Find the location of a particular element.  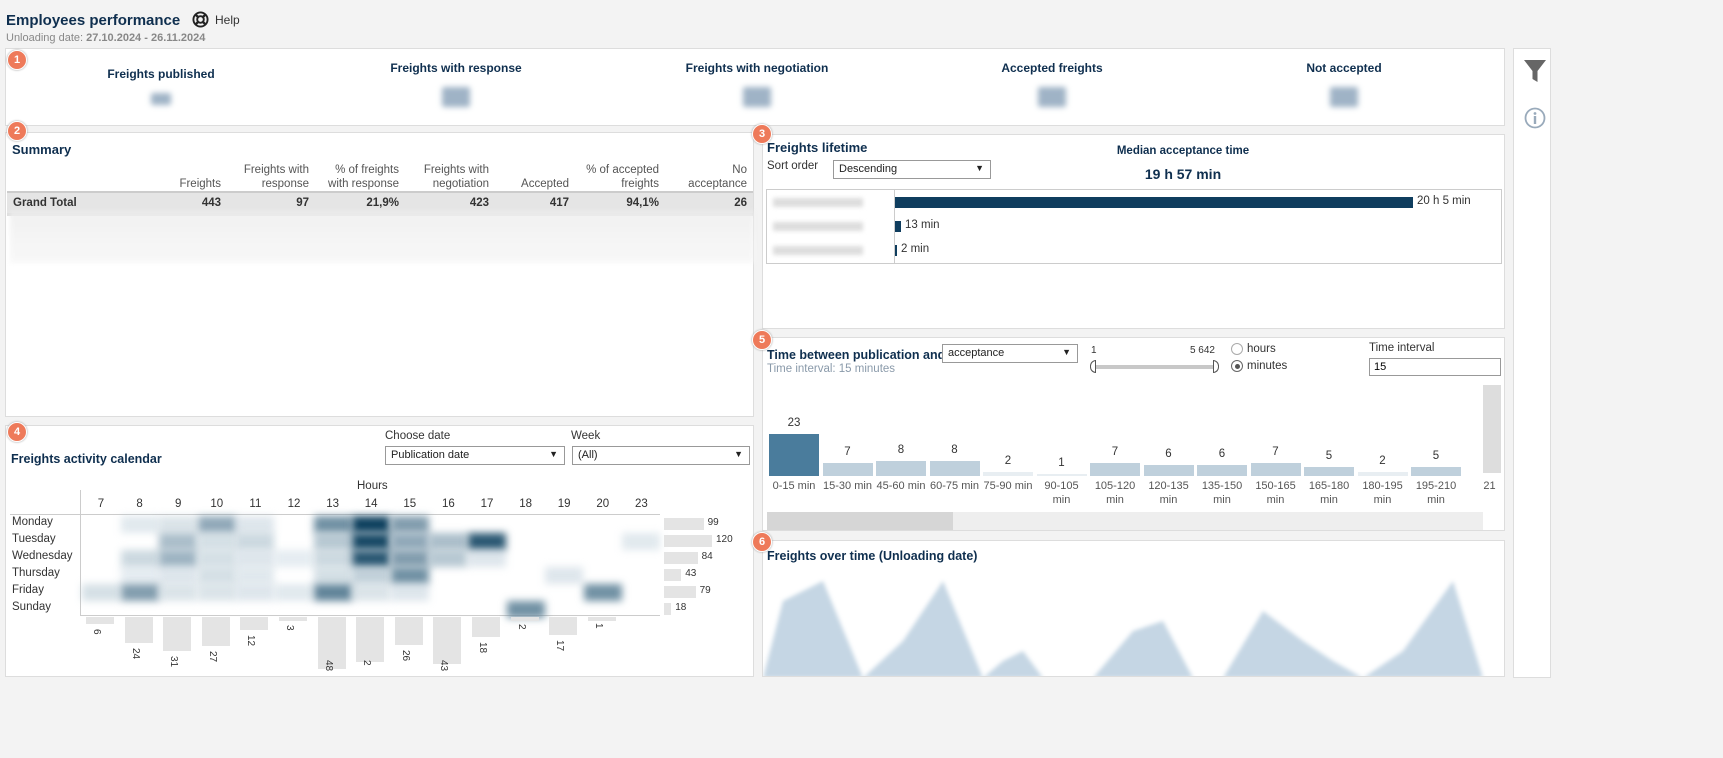

col-header: % of accepted freights is located at coordinates (622, 177).